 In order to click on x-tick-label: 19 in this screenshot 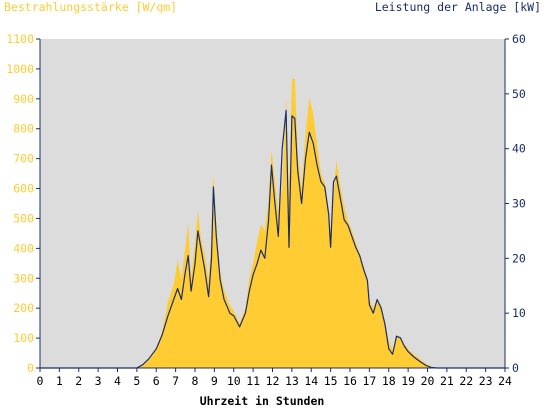, I will do `click(408, 381)`.